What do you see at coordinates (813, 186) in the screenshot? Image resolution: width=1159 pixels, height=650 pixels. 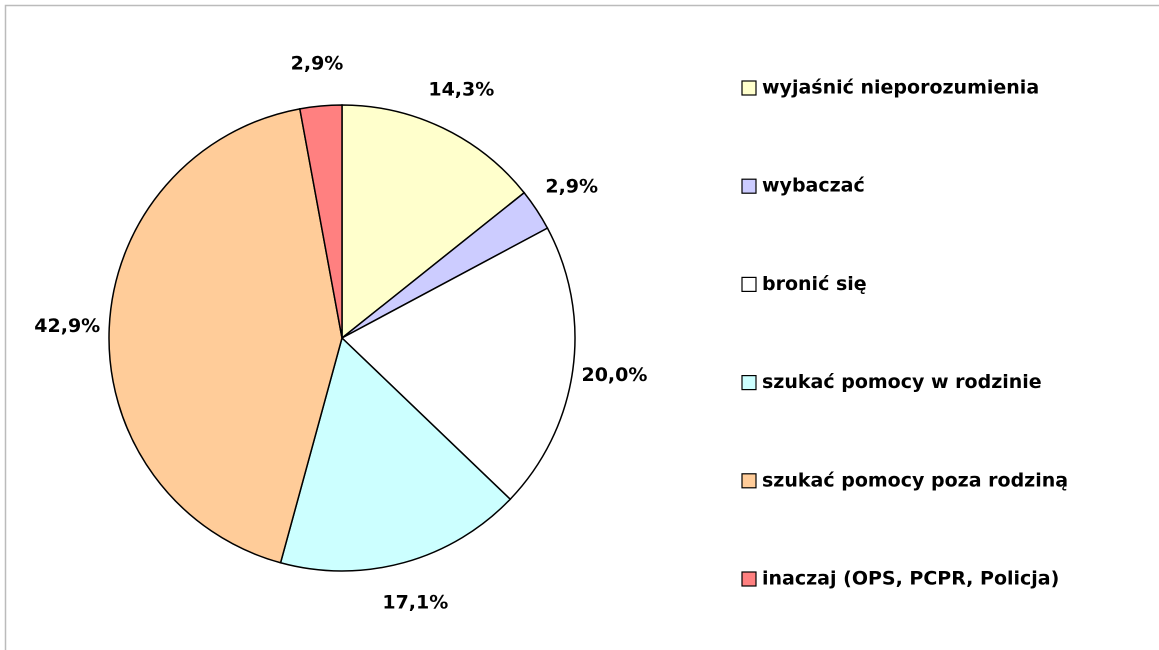 I see `legend-label: wybaczać` at bounding box center [813, 186].